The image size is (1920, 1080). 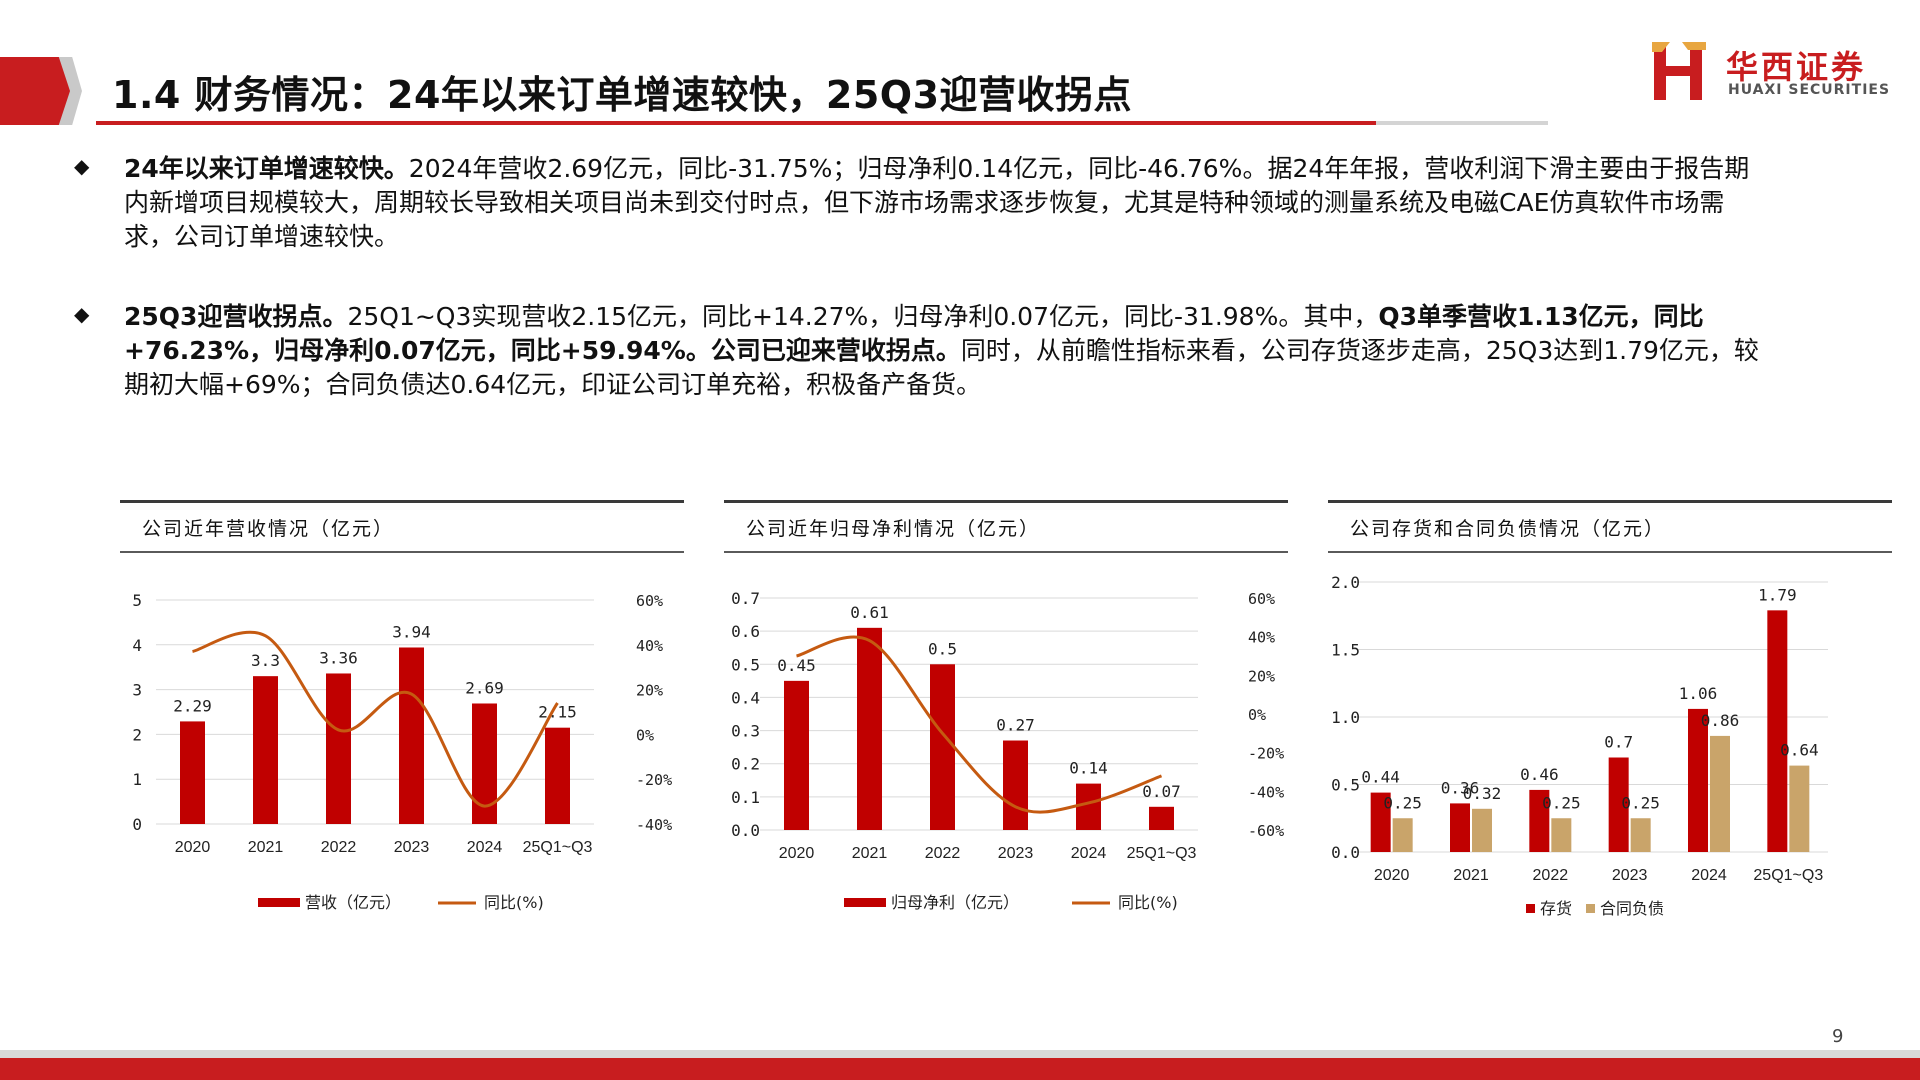 I want to click on data-label: 0.36, so click(x=1460, y=787).